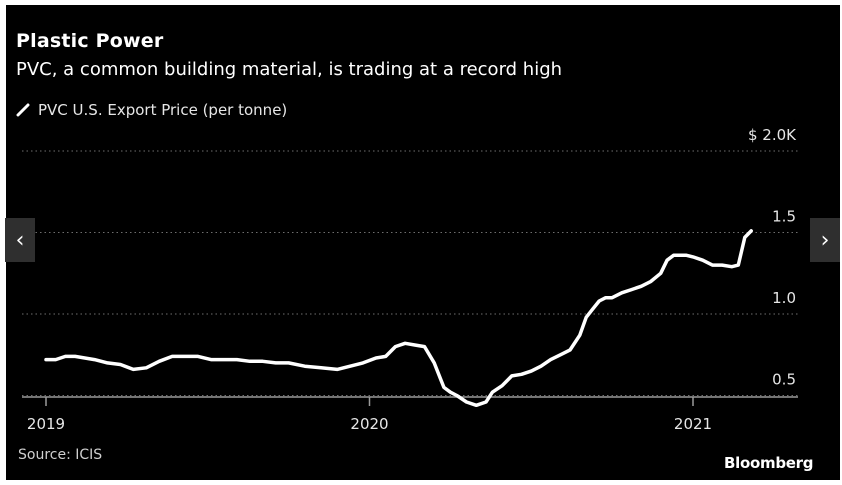  What do you see at coordinates (369, 424) in the screenshot?
I see `x-tick-label: 2020` at bounding box center [369, 424].